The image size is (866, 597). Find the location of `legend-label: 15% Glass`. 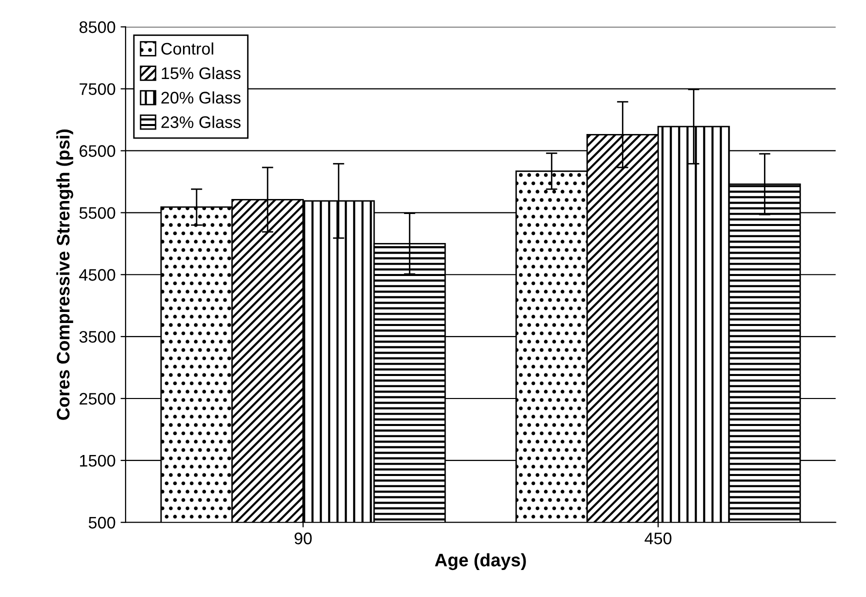

legend-label: 15% Glass is located at coordinates (201, 73).